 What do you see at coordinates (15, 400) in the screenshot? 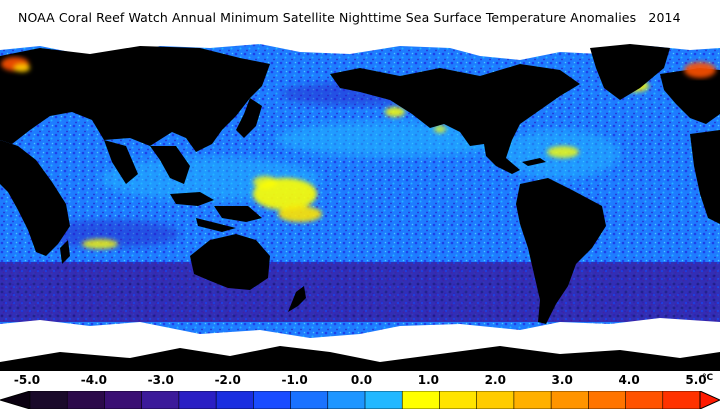
I see `colorbar-left-arrow` at bounding box center [15, 400].